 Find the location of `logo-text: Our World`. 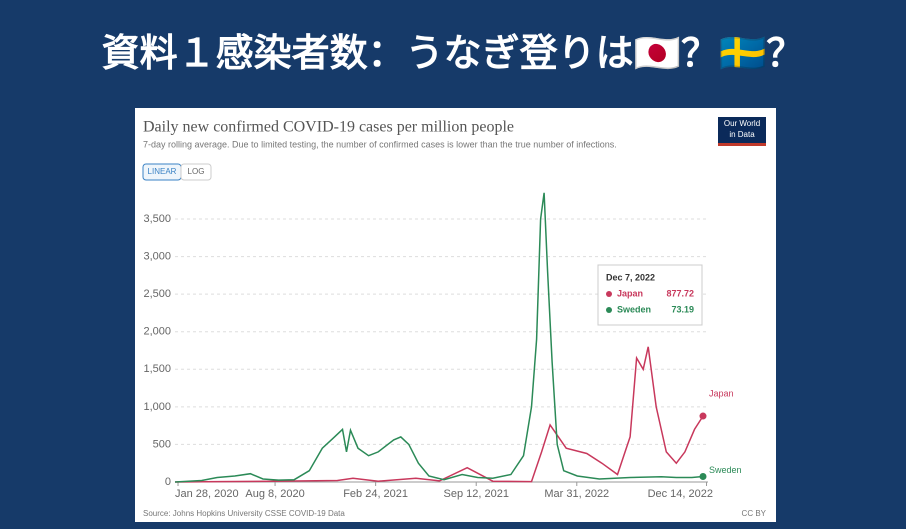

logo-text: Our World is located at coordinates (742, 123).